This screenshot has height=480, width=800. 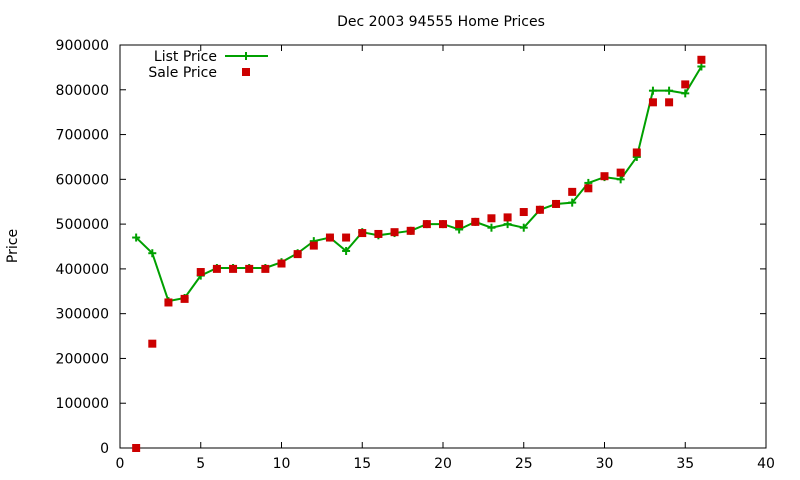 I want to click on y-tick-label: 300000, so click(x=82, y=315).